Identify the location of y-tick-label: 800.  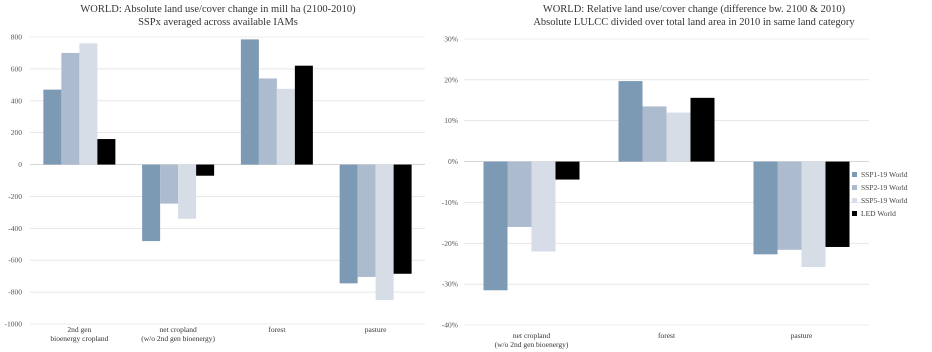
(17, 37).